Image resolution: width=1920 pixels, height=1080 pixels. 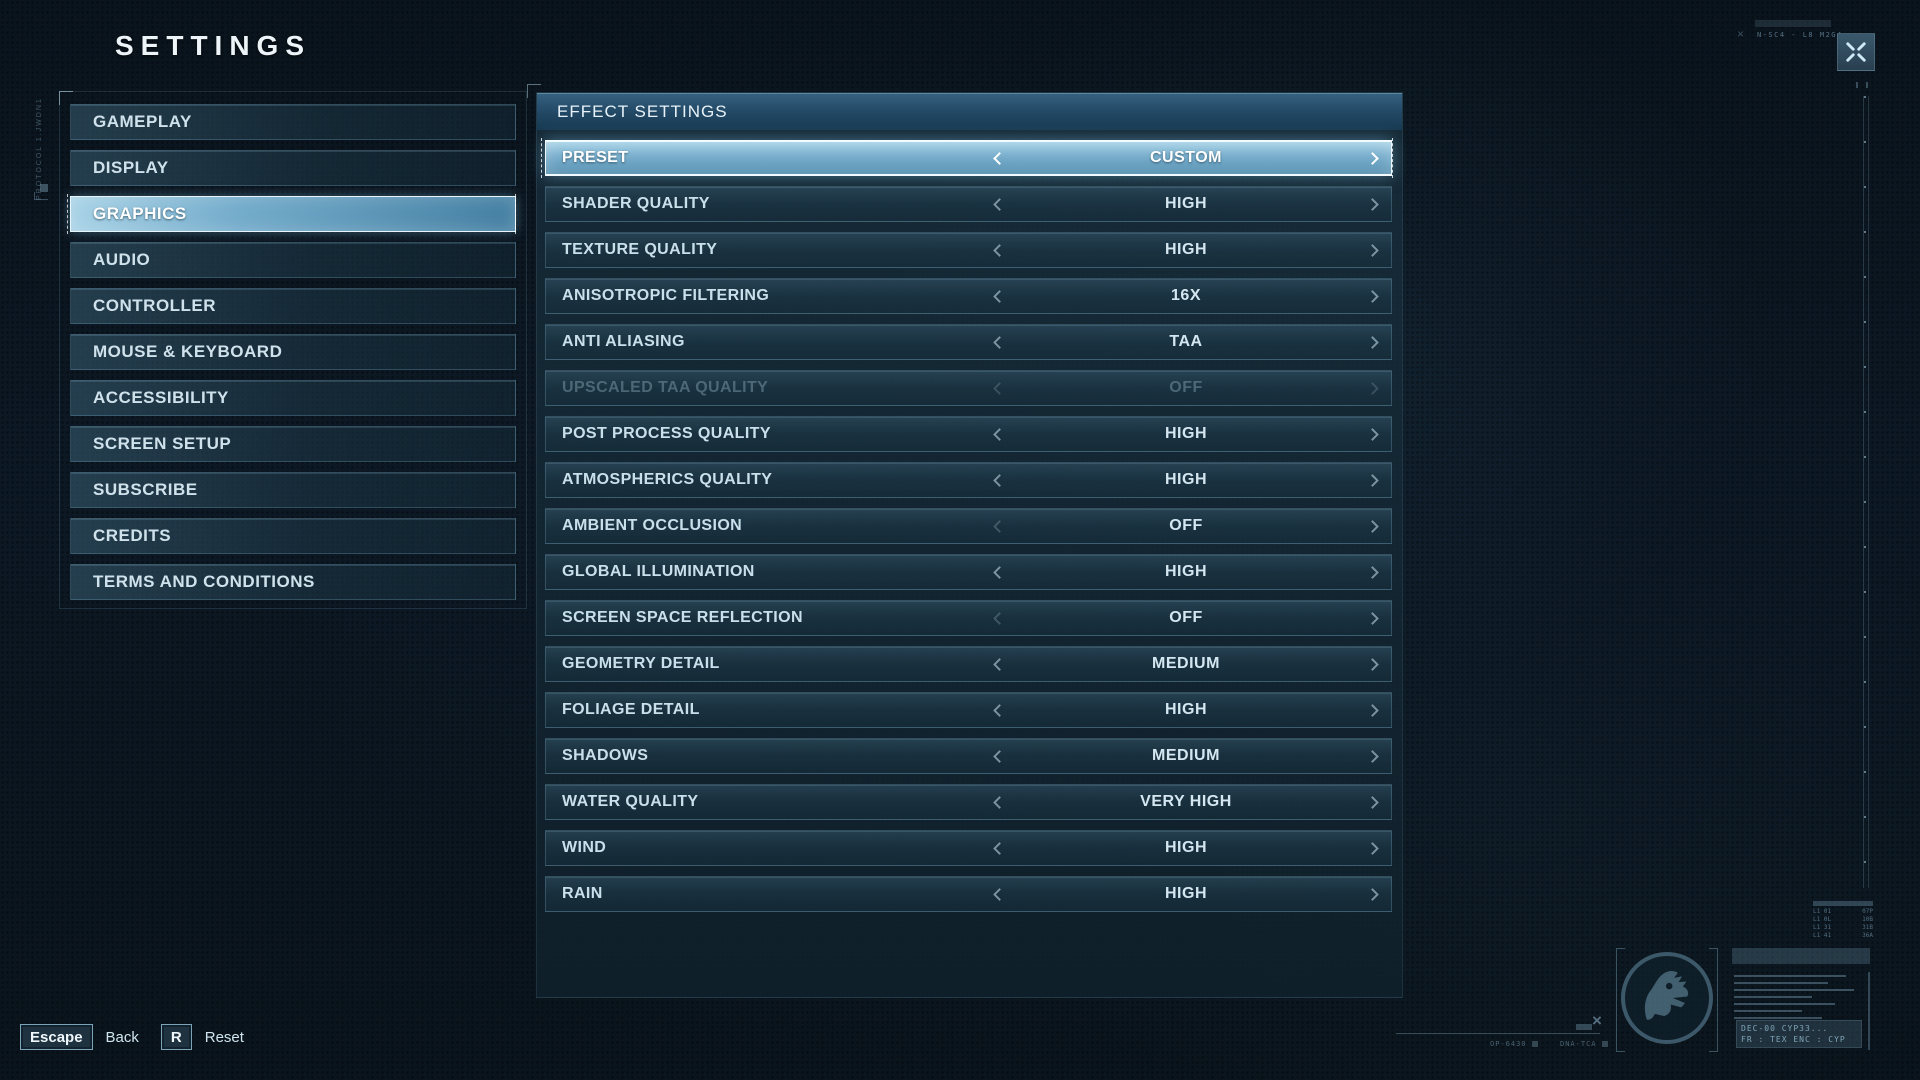 What do you see at coordinates (595, 157) in the screenshot?
I see `setting-label: PRESET` at bounding box center [595, 157].